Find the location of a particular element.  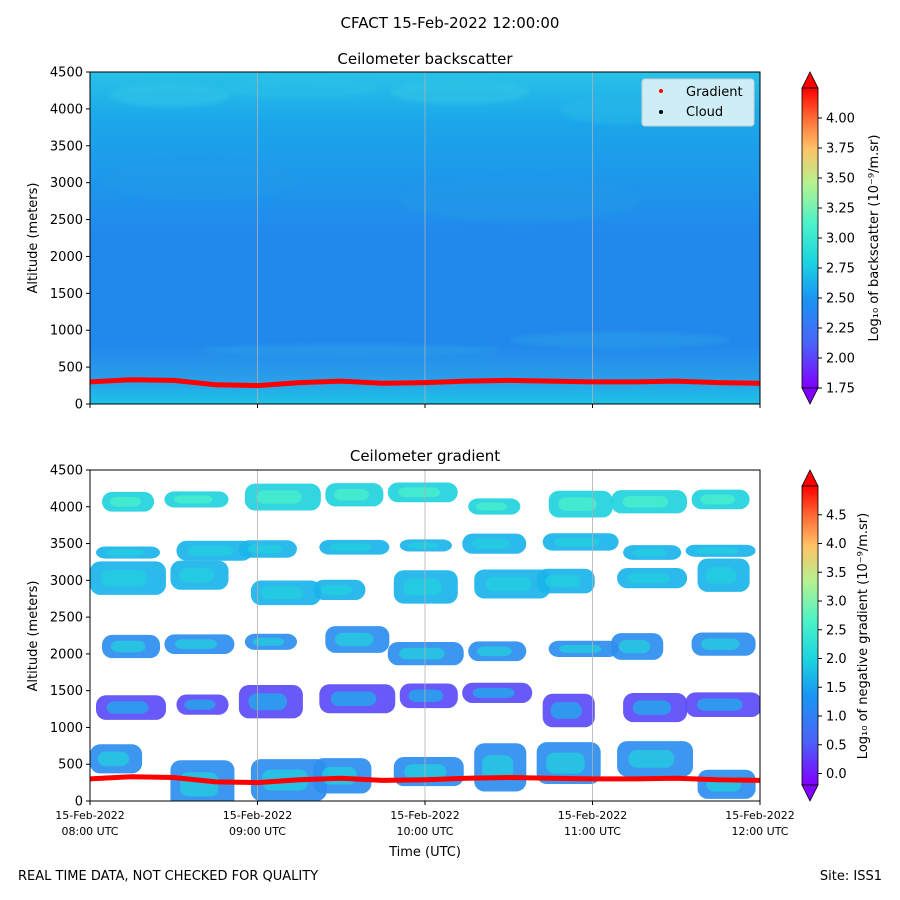

colorbar-min-extension is located at coordinates (810, 396).